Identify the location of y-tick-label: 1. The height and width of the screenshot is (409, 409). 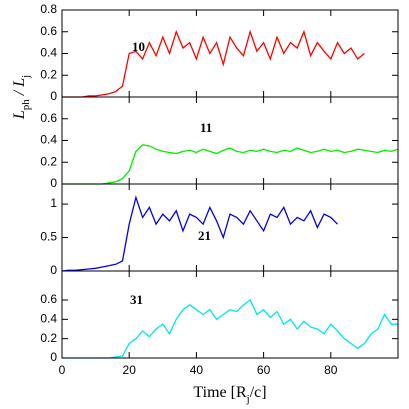
(53, 203).